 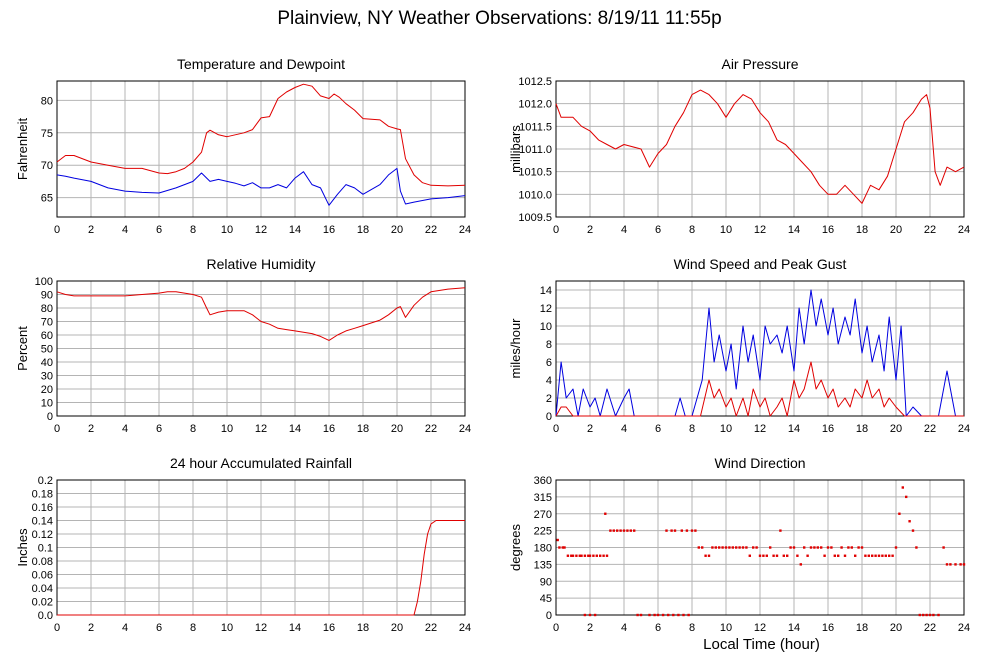 I want to click on x-tick-label: 18, so click(x=862, y=429).